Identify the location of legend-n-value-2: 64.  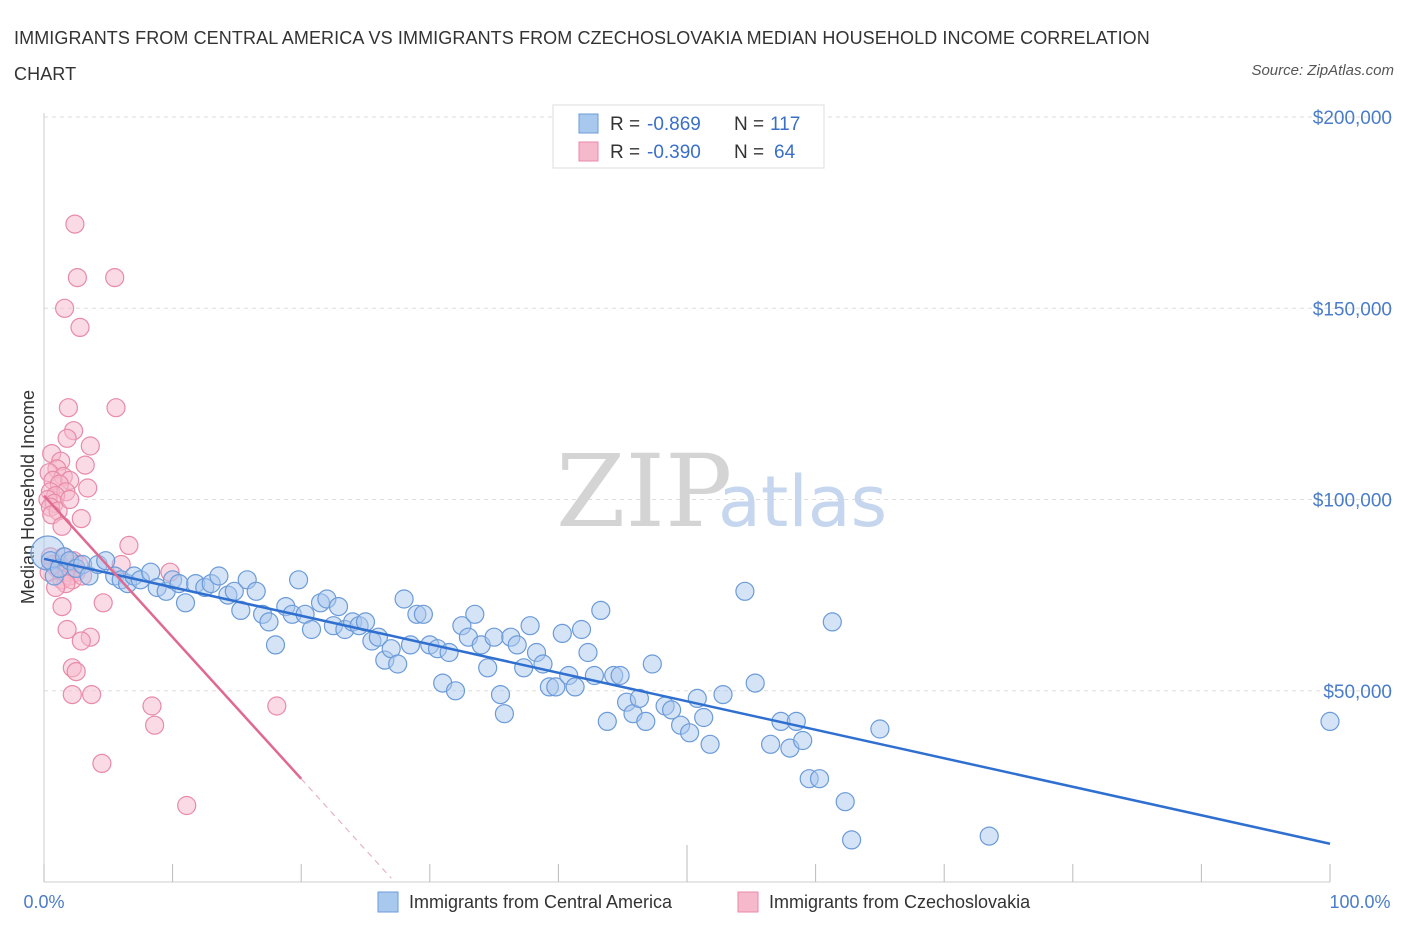
(785, 152).